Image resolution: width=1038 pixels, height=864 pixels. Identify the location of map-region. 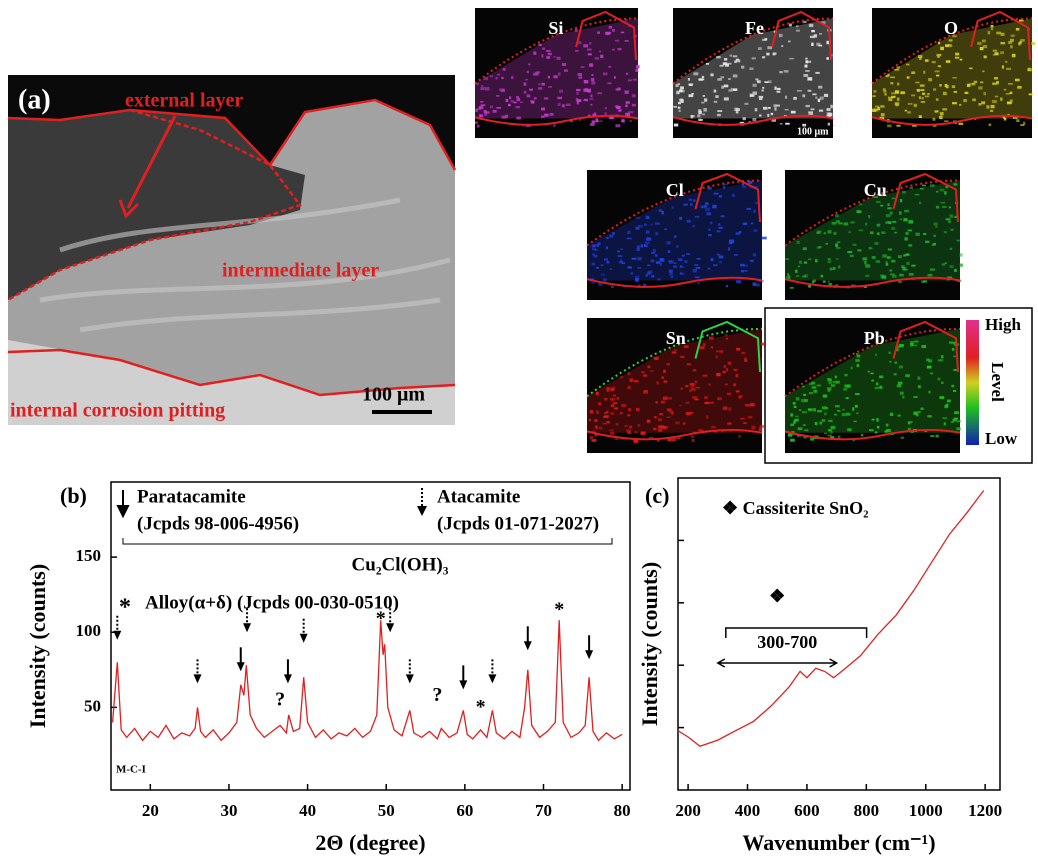
(952, 68).